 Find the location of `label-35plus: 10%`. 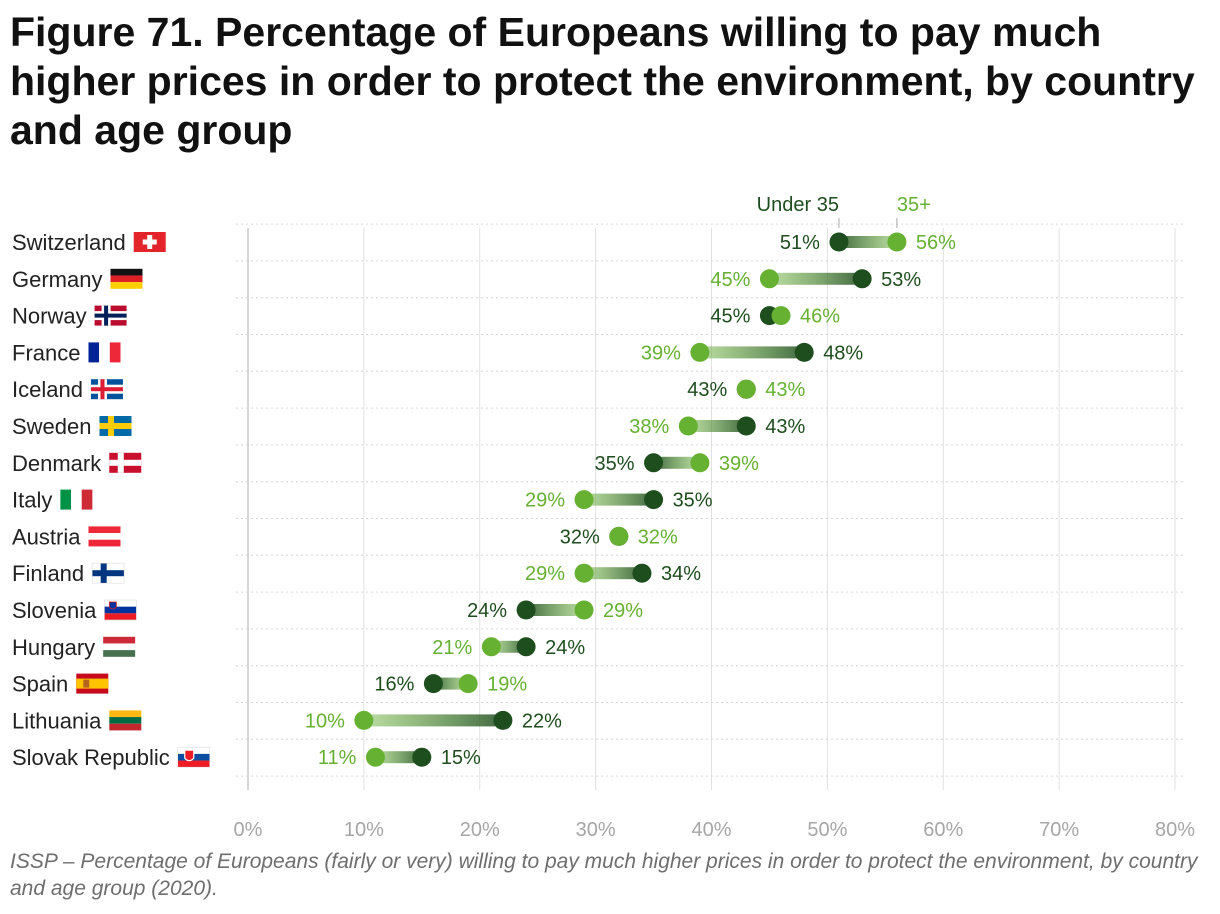

label-35plus: 10% is located at coordinates (325, 721).